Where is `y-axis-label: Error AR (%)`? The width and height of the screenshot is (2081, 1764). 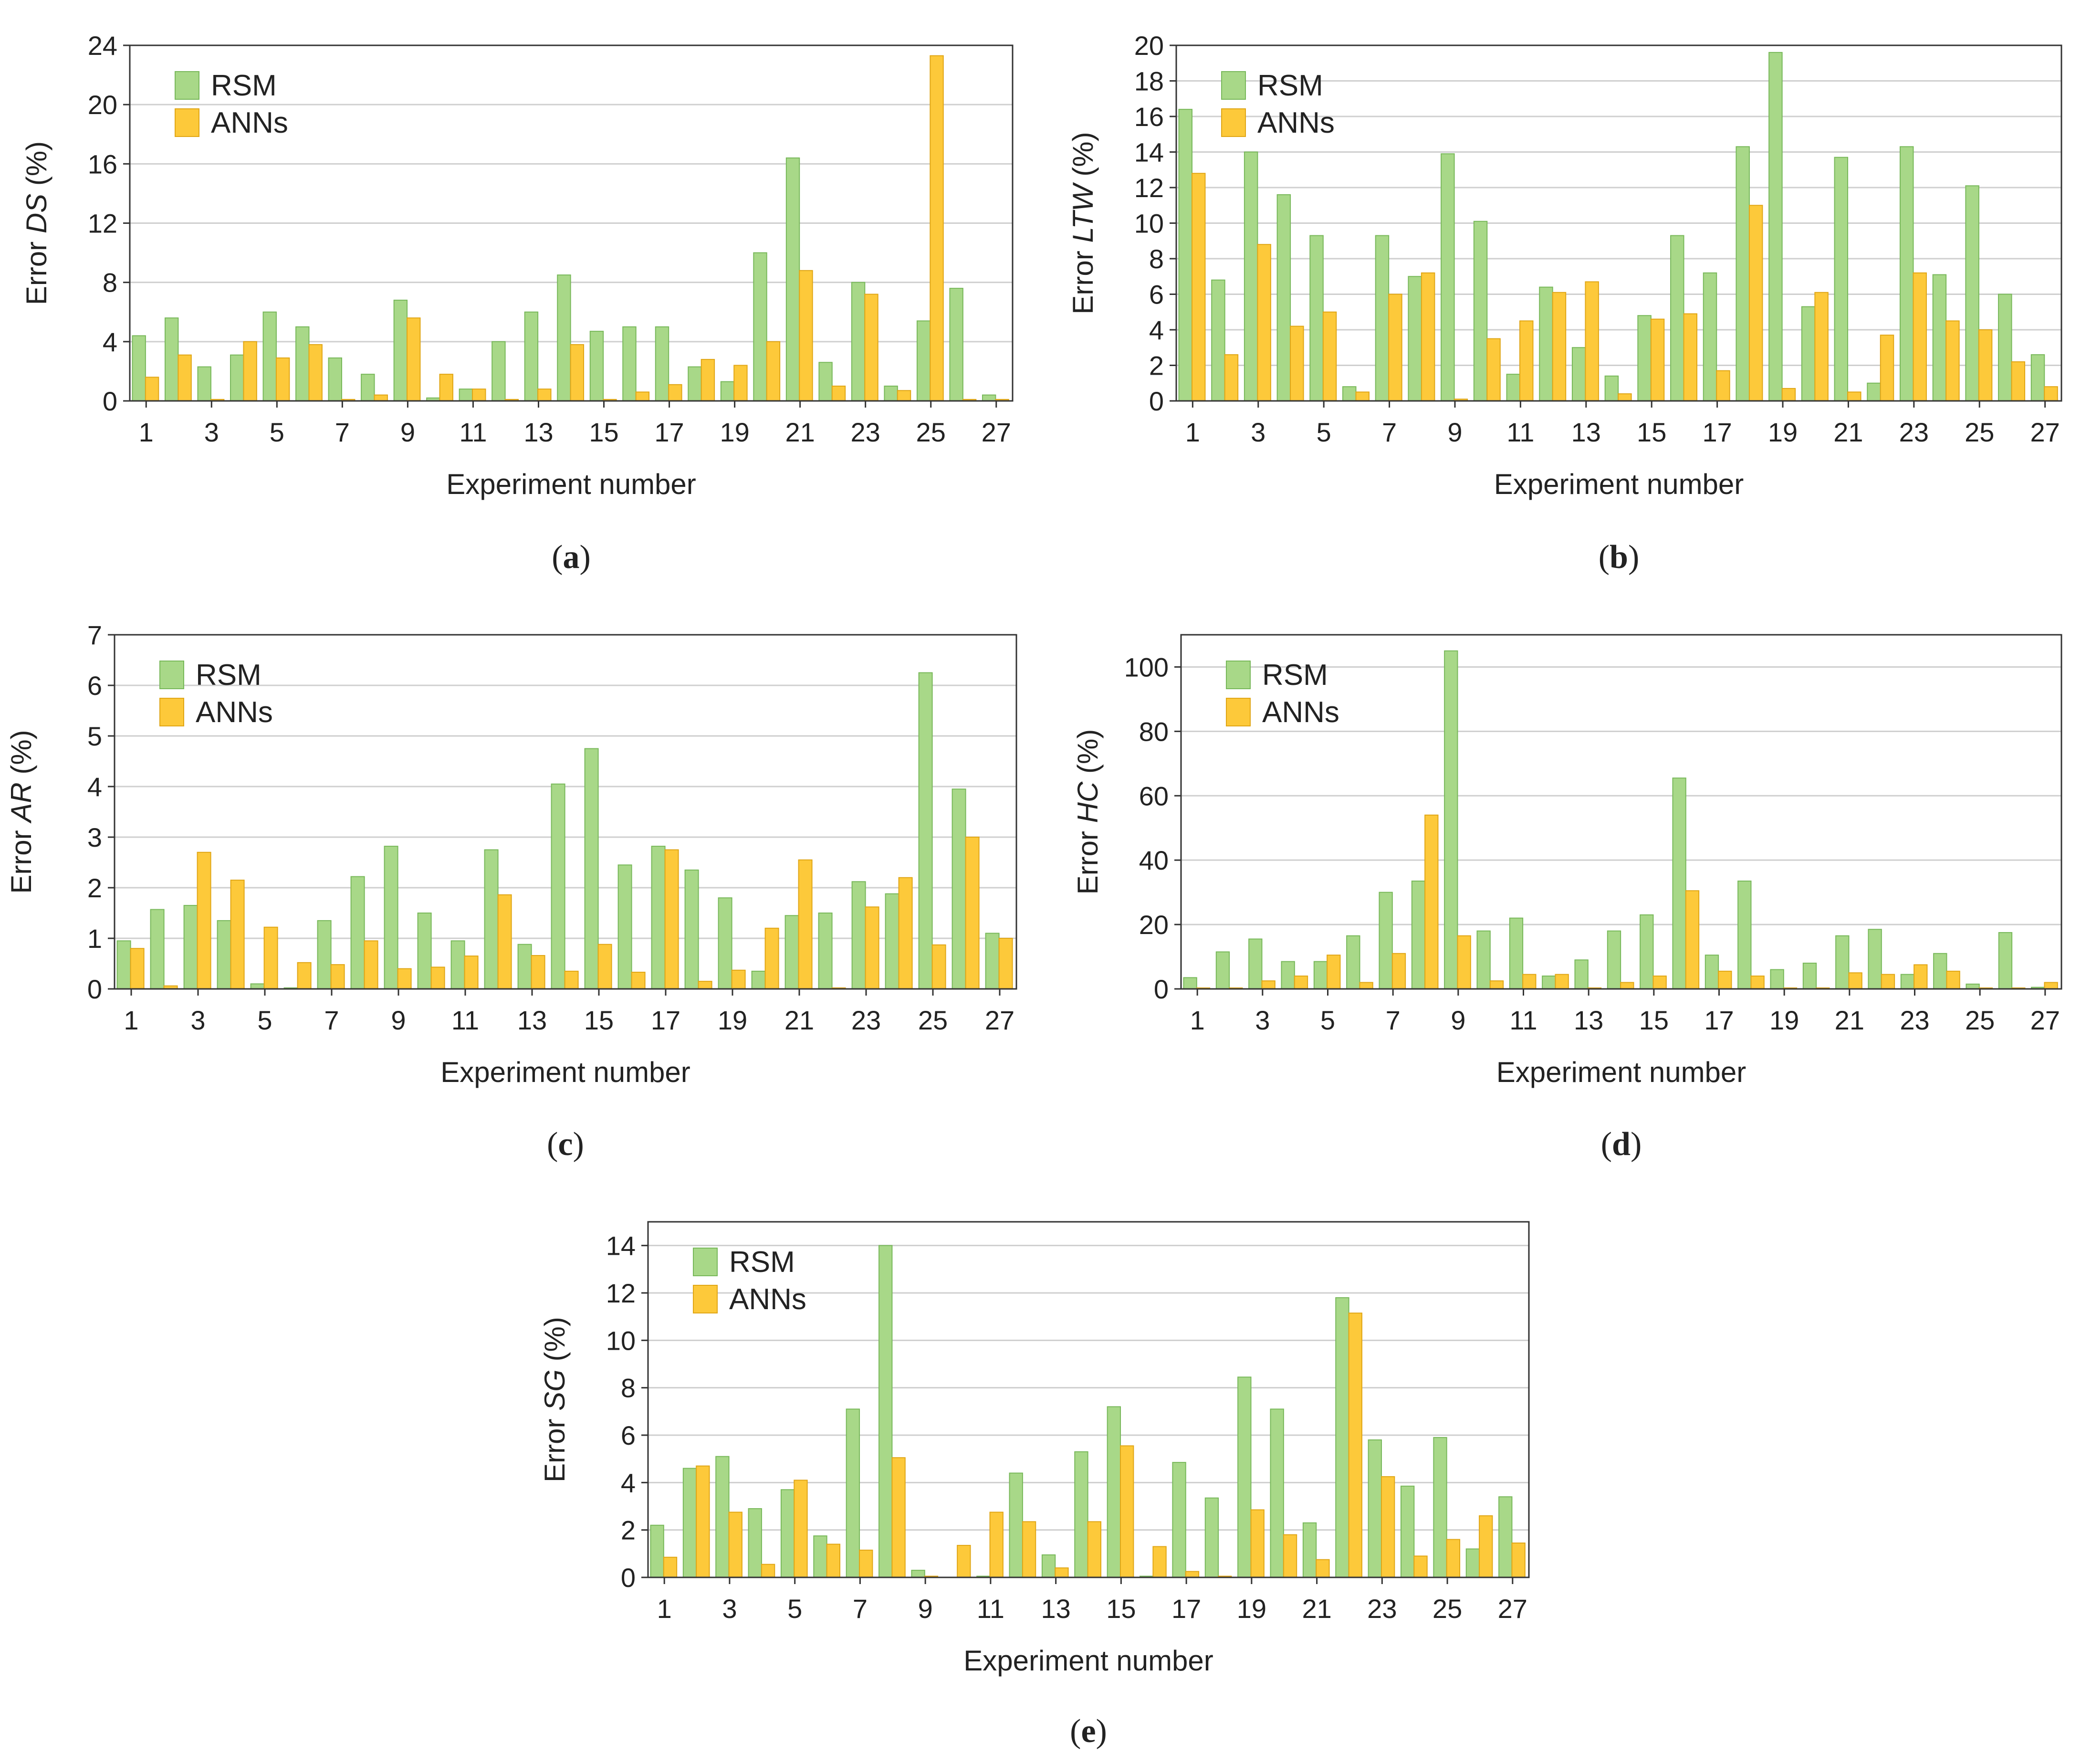
y-axis-label: Error AR (%) is located at coordinates (21, 812).